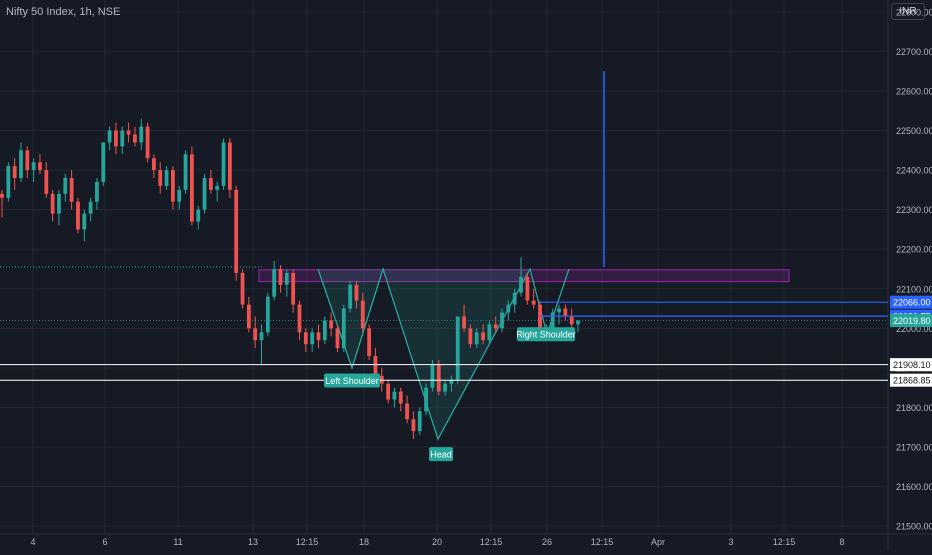 The width and height of the screenshot is (932, 555). I want to click on pattern-fill, so click(424, 354).